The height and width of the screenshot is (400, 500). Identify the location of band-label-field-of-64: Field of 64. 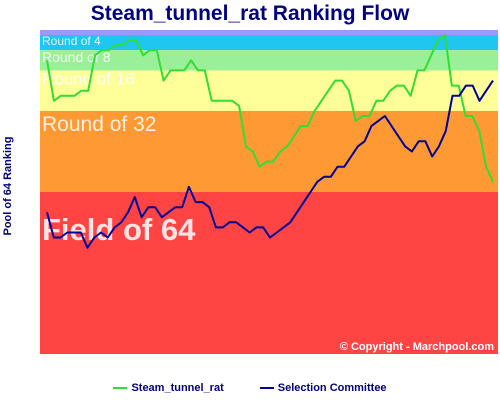
(119, 229).